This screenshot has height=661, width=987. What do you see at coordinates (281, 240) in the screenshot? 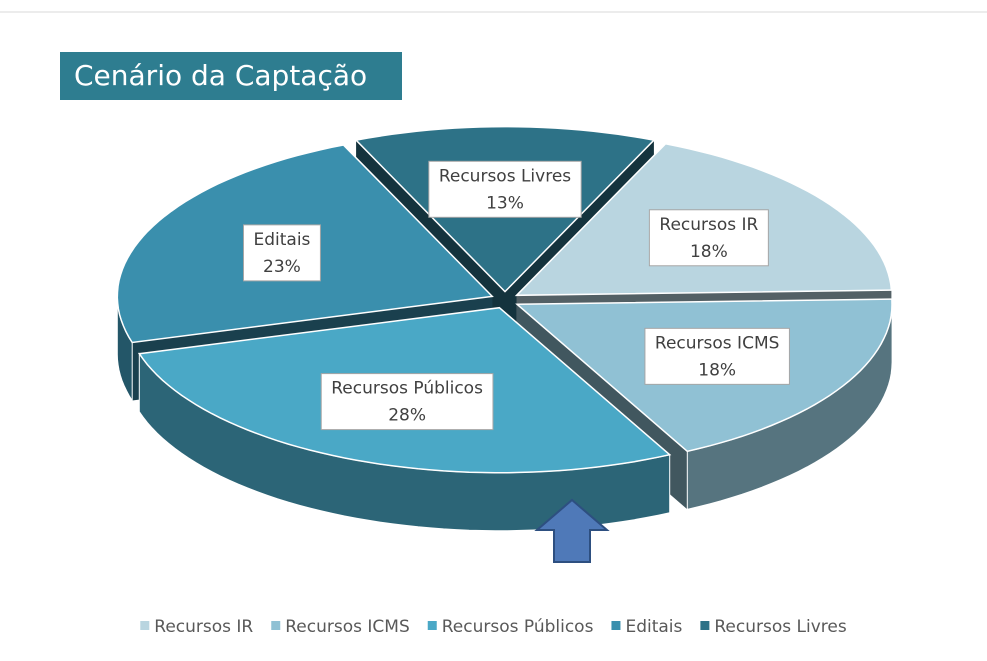
I see `callout-category: Editais` at bounding box center [281, 240].